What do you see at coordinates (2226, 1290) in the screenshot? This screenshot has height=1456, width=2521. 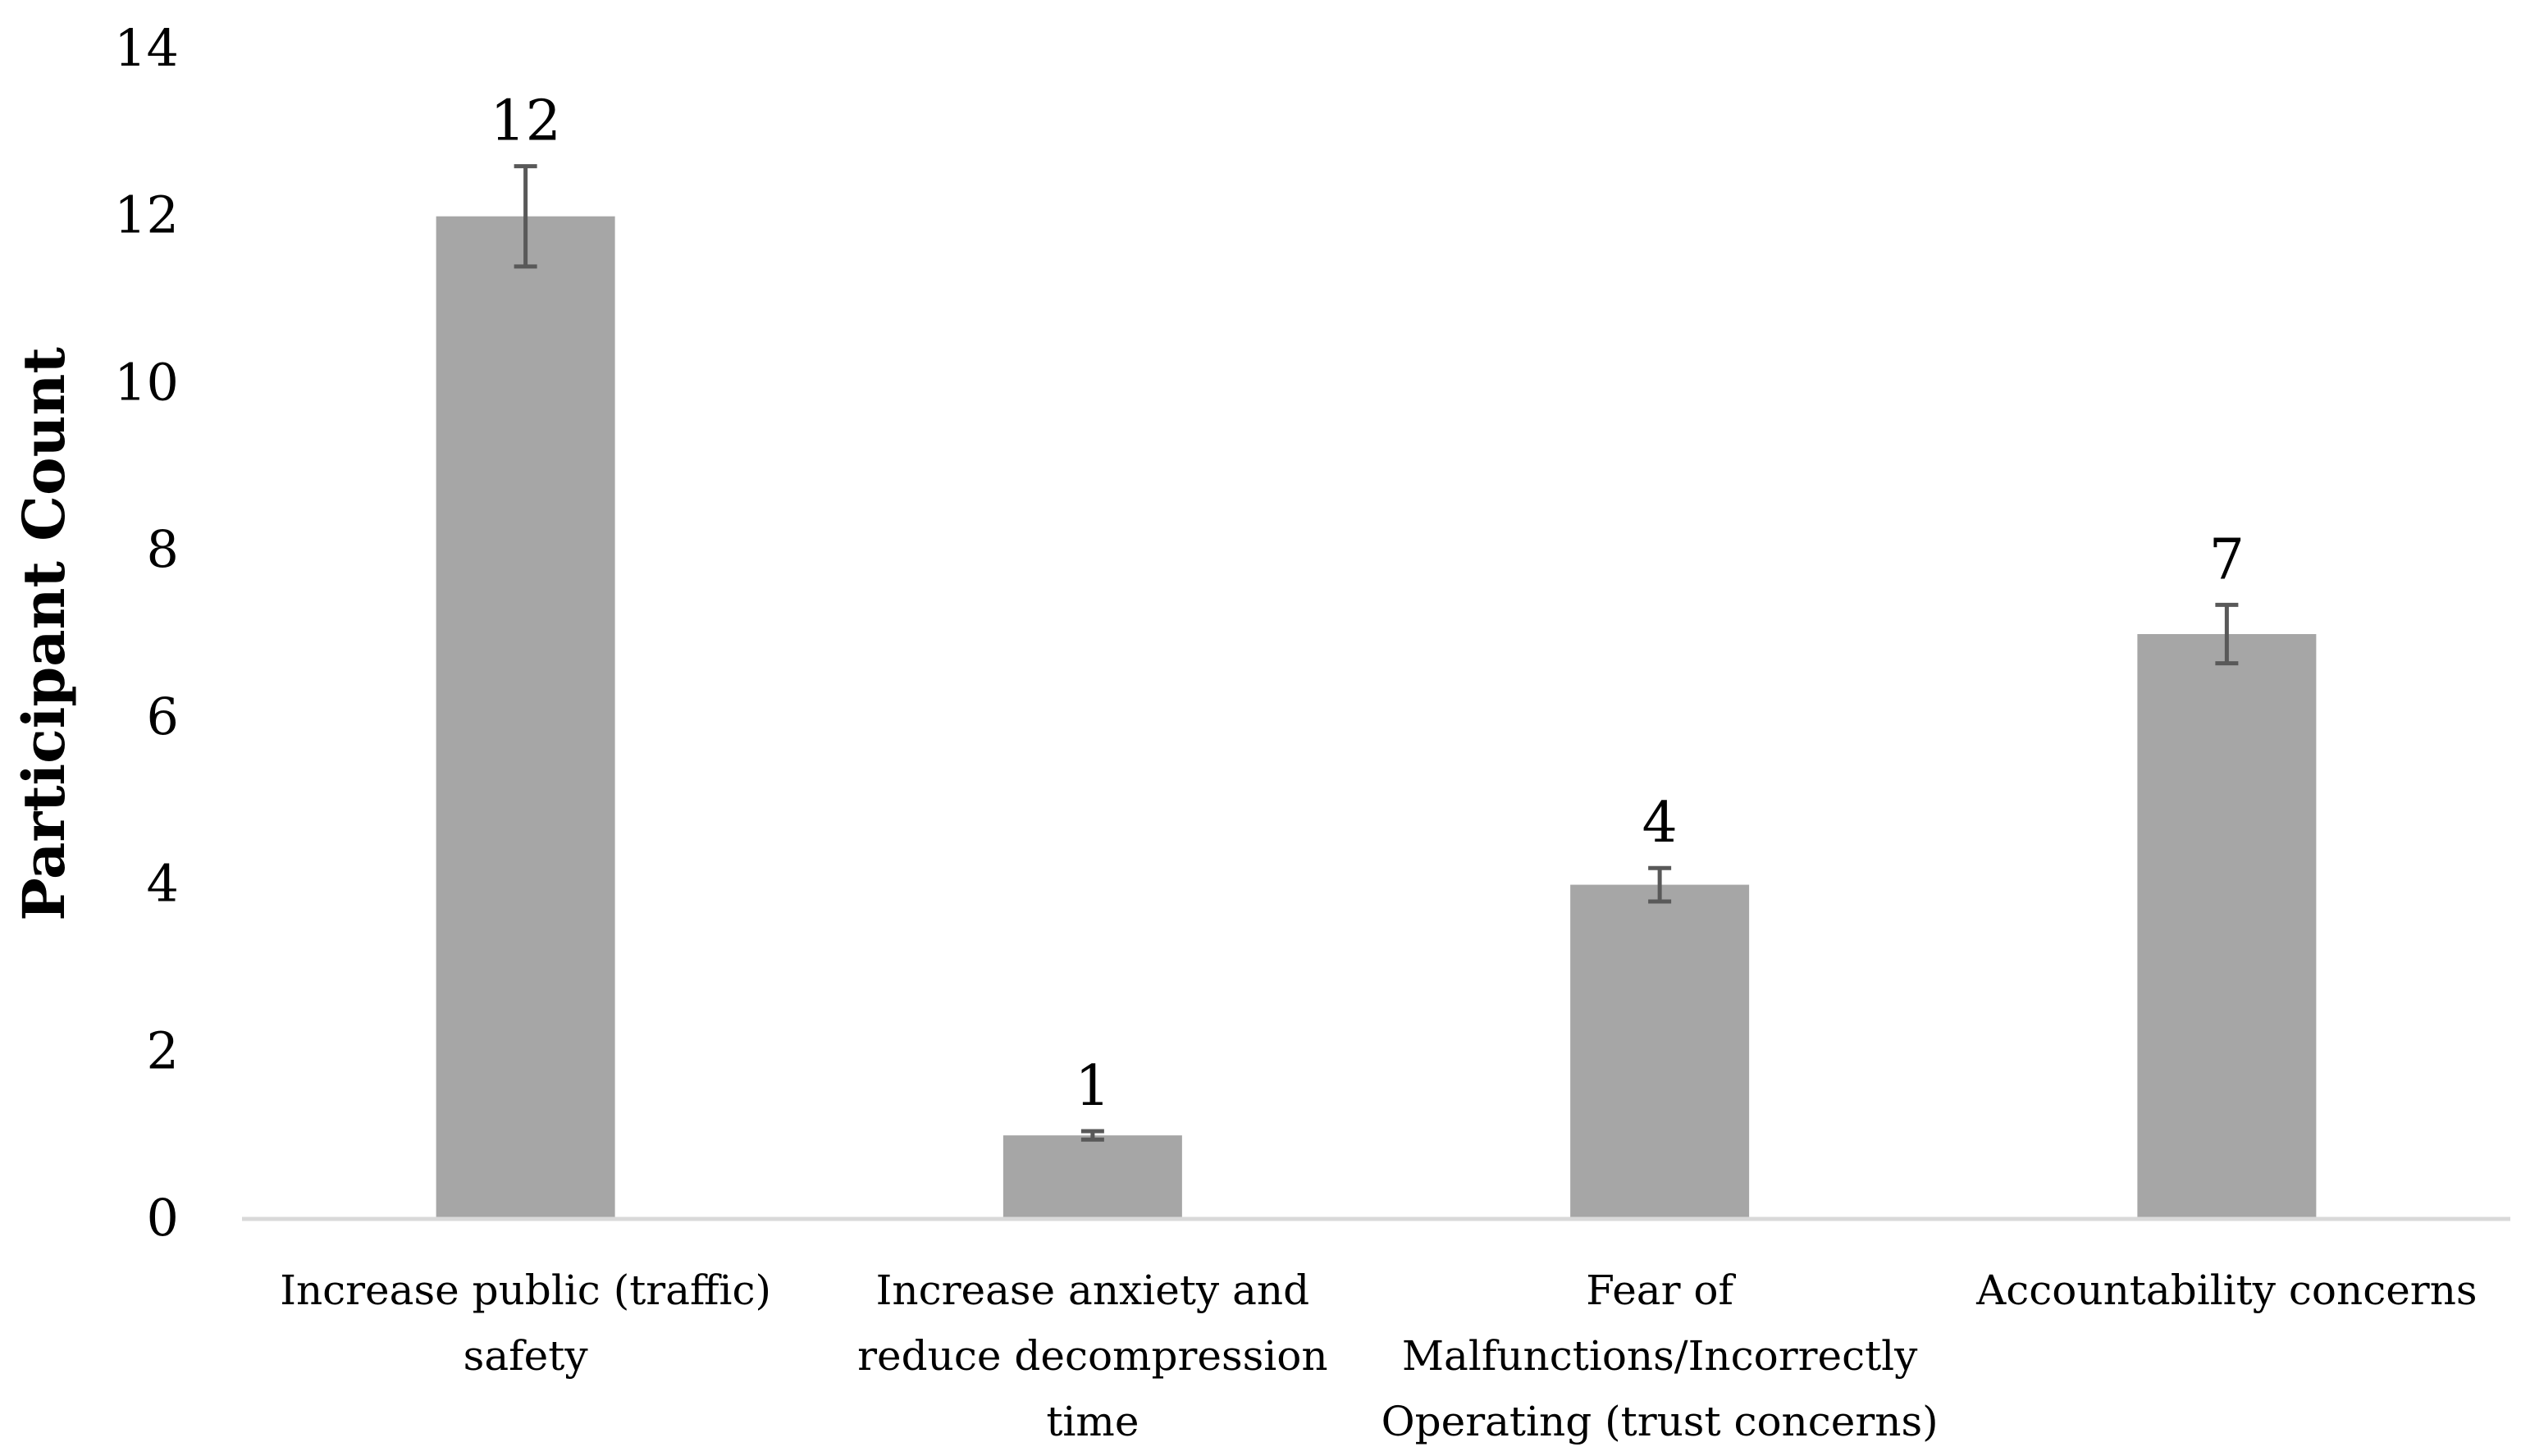 I see `x-tick-label: Accountability concerns` at bounding box center [2226, 1290].